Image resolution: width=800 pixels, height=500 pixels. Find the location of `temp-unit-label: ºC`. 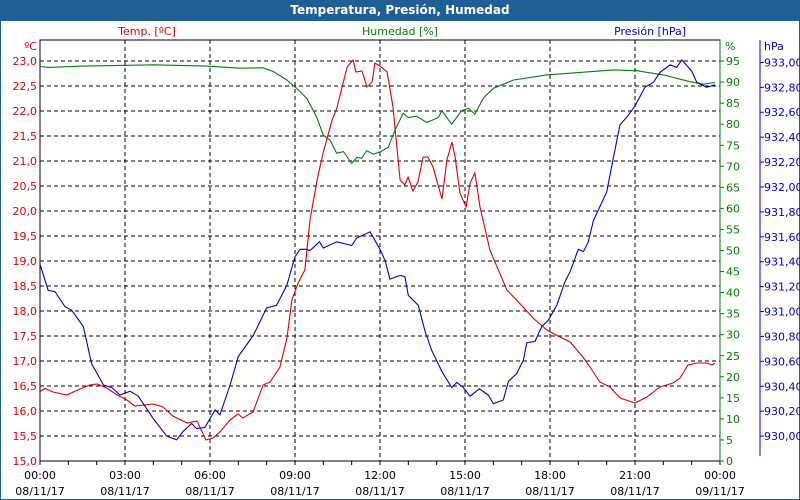

temp-unit-label: ºC is located at coordinates (30, 46).